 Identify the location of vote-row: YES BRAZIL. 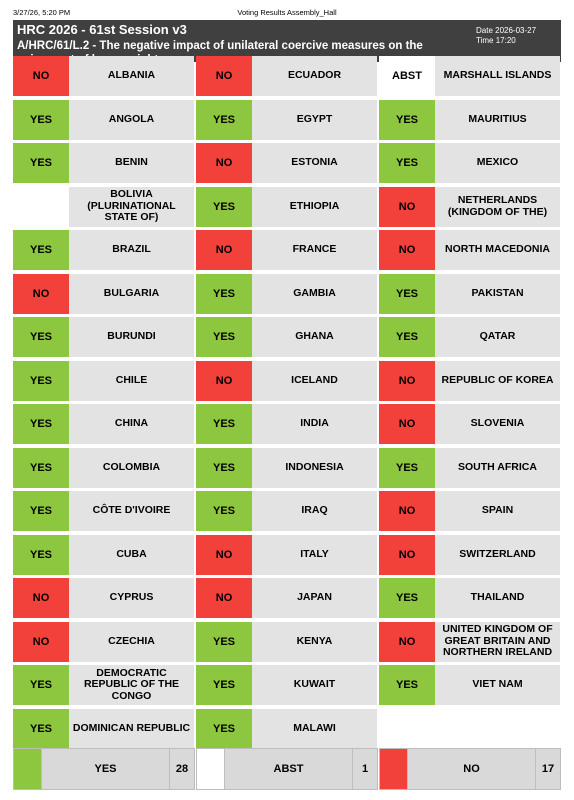
(103, 250).